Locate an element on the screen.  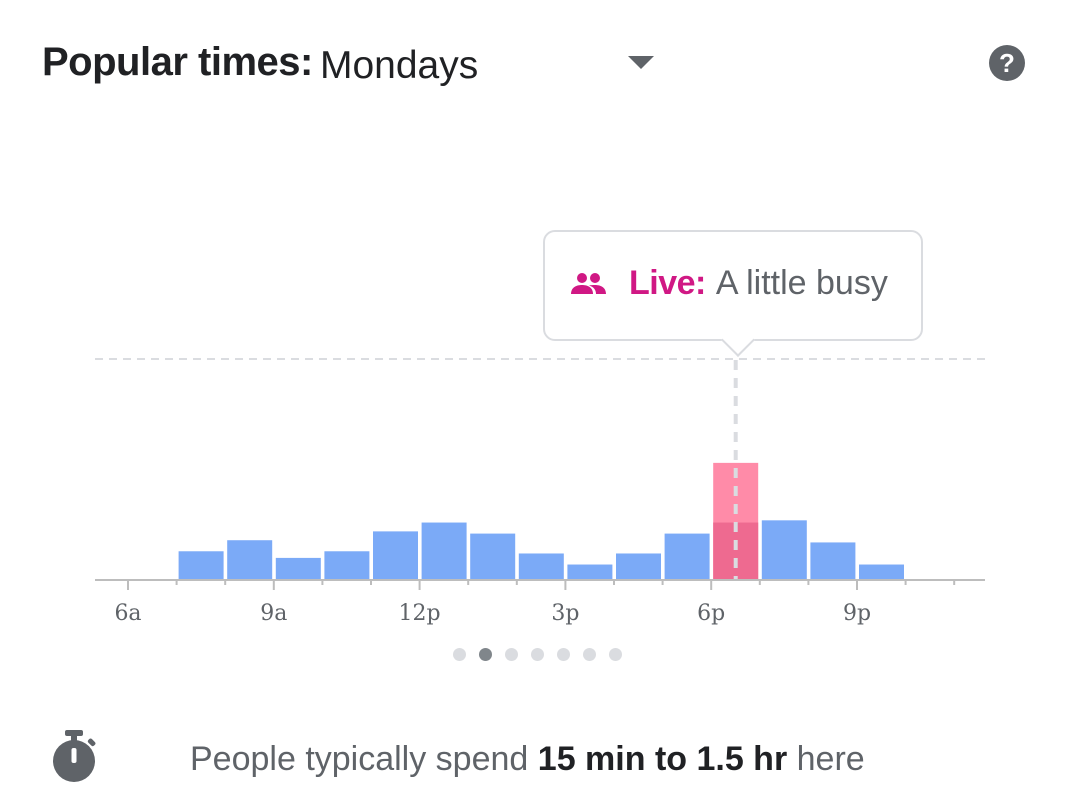
live-tooltip: Live: A little busy is located at coordinates (733, 293).